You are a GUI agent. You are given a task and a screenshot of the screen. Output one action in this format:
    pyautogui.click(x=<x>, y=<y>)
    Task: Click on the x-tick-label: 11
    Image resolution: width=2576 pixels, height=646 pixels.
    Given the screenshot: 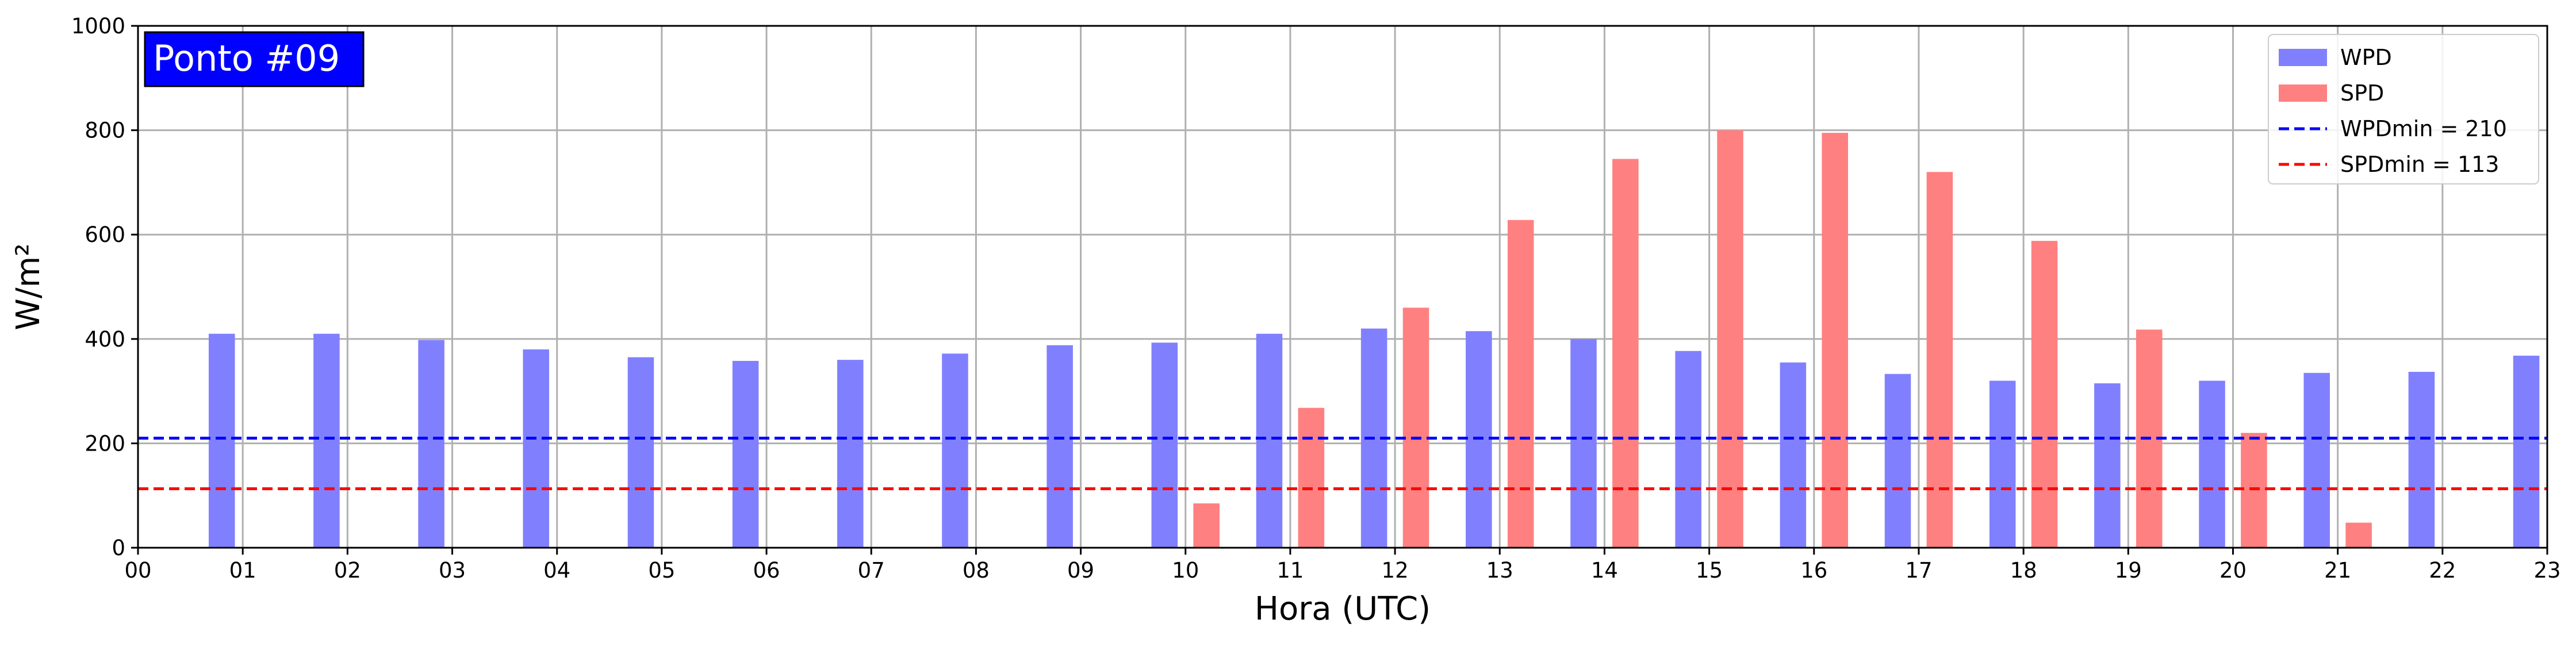 What is the action you would take?
    pyautogui.click(x=1290, y=570)
    